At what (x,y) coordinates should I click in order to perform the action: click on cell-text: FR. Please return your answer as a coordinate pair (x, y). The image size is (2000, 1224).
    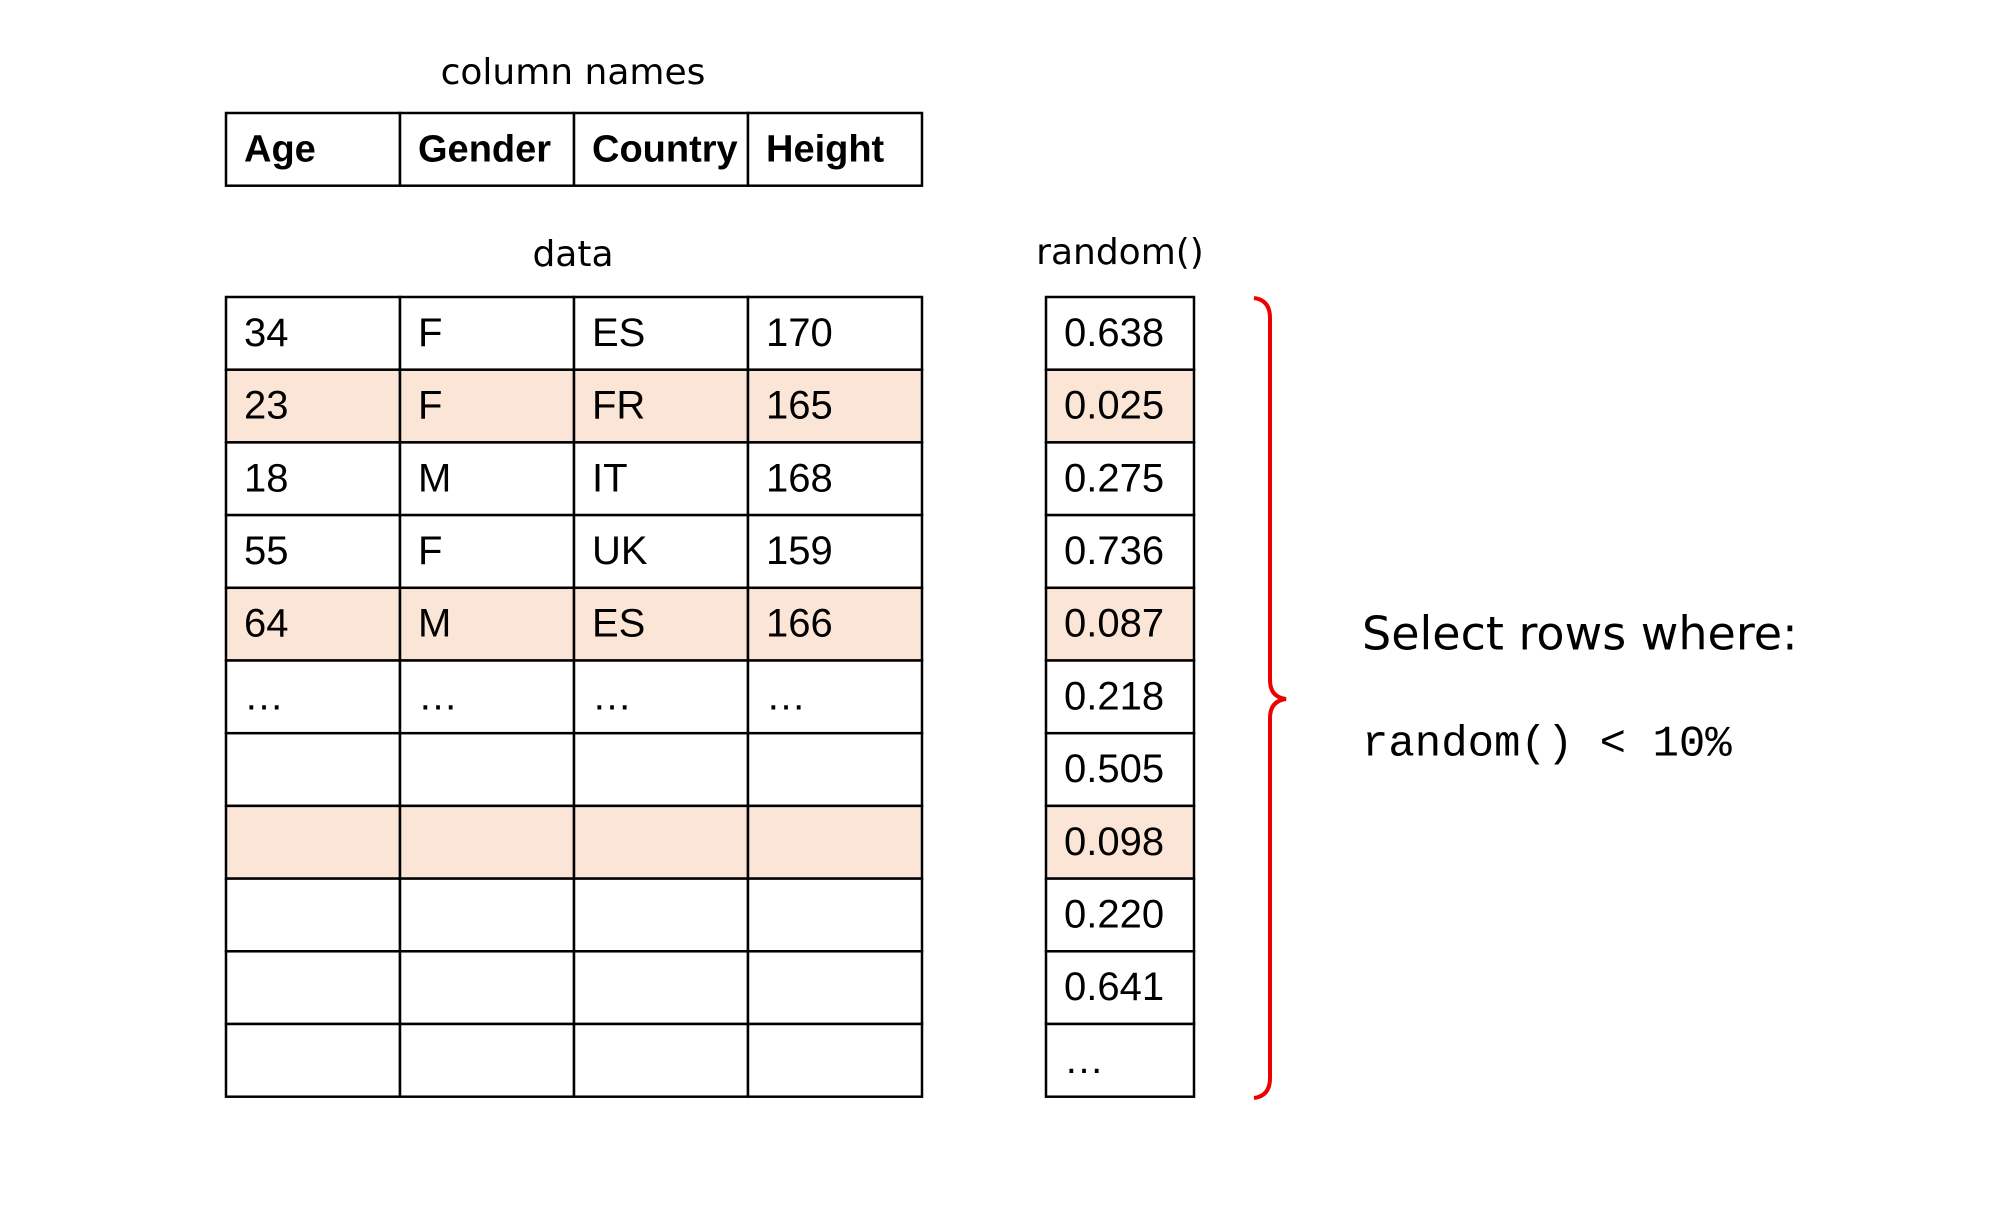
    Looking at the image, I should click on (618, 406).